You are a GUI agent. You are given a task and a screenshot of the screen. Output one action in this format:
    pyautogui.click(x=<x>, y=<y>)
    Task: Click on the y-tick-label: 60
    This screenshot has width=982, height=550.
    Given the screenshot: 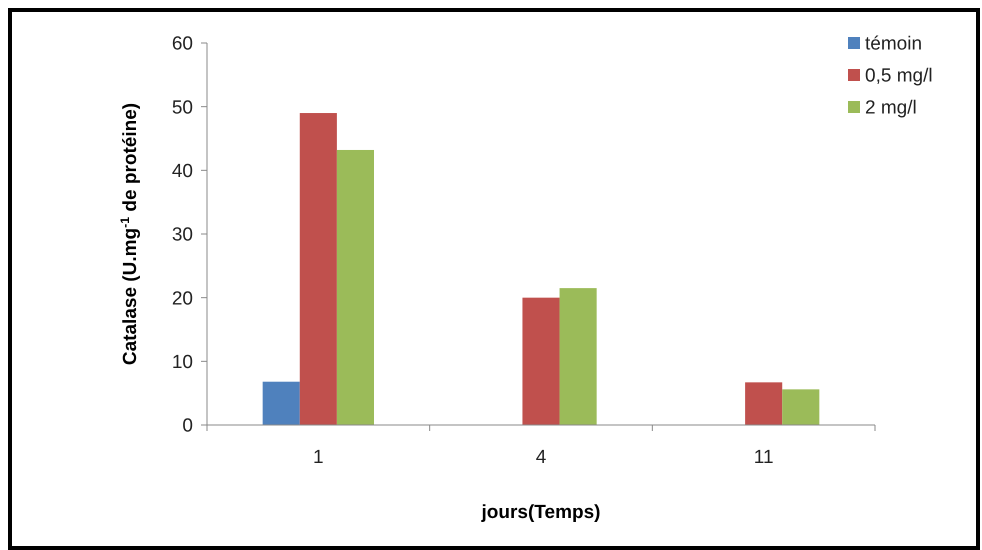 What is the action you would take?
    pyautogui.click(x=182, y=44)
    